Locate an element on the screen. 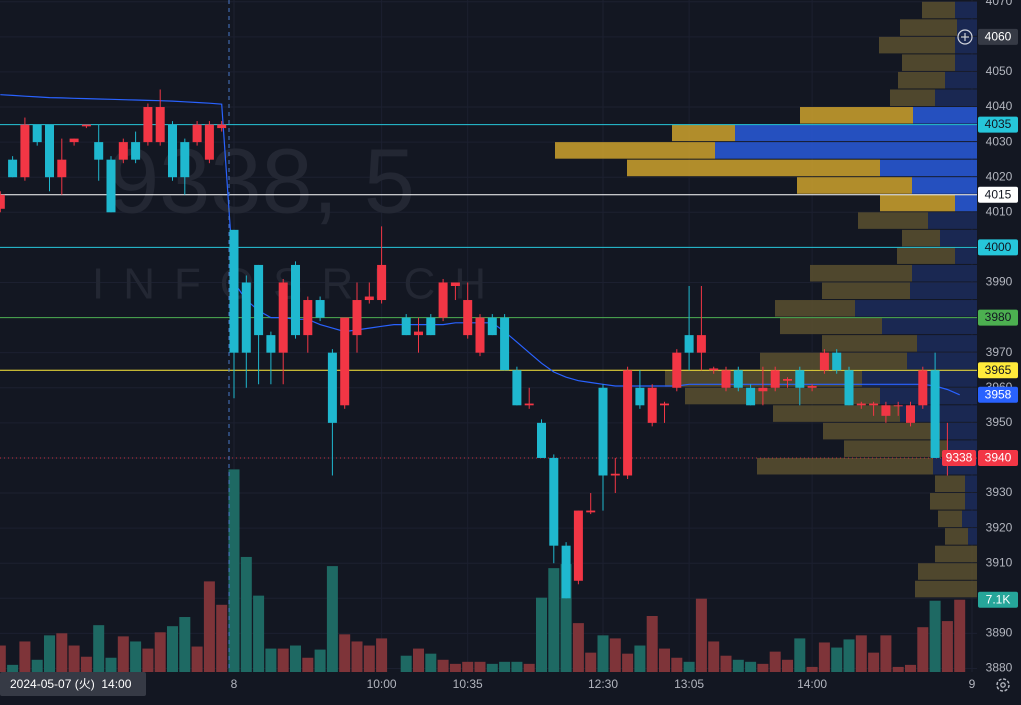 The image size is (1021, 705). marker-label: 4015 is located at coordinates (998, 194).